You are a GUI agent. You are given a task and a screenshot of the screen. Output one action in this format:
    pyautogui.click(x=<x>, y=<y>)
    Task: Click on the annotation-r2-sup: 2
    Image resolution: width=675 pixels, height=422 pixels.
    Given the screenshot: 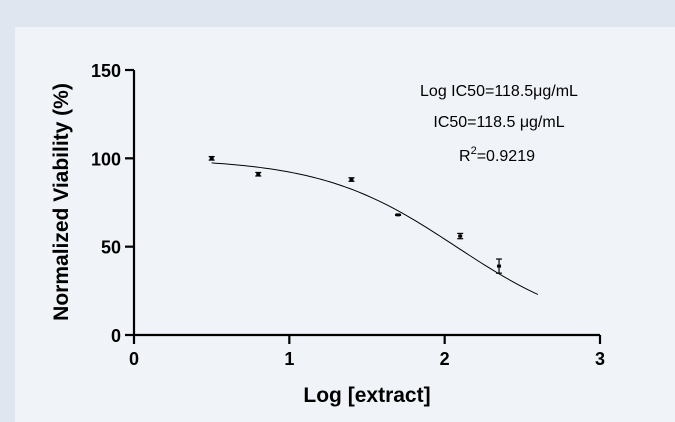 What is the action you would take?
    pyautogui.click(x=474, y=151)
    